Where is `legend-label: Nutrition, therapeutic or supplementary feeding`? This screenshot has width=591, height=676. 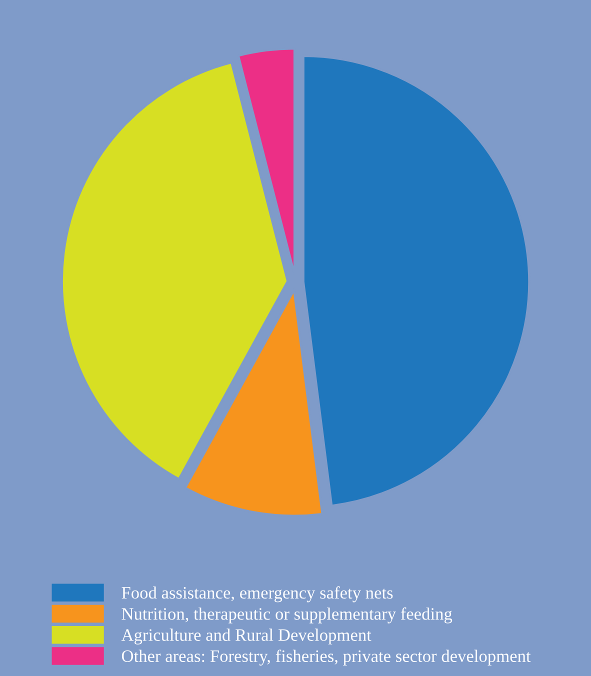
legend-label: Nutrition, therapeutic or supplementary feeding is located at coordinates (287, 615).